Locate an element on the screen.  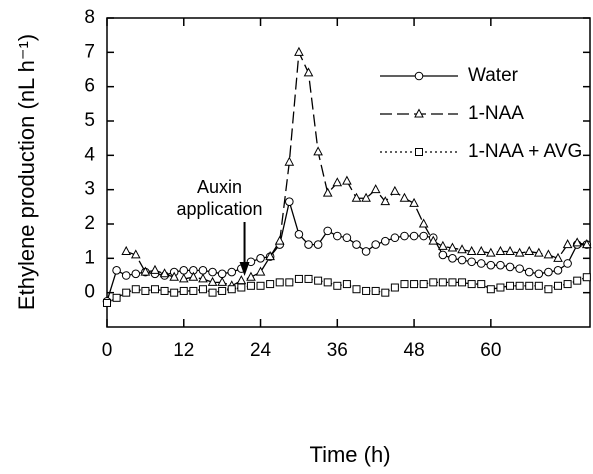
x-tick-label: 48 is located at coordinates (414, 350).